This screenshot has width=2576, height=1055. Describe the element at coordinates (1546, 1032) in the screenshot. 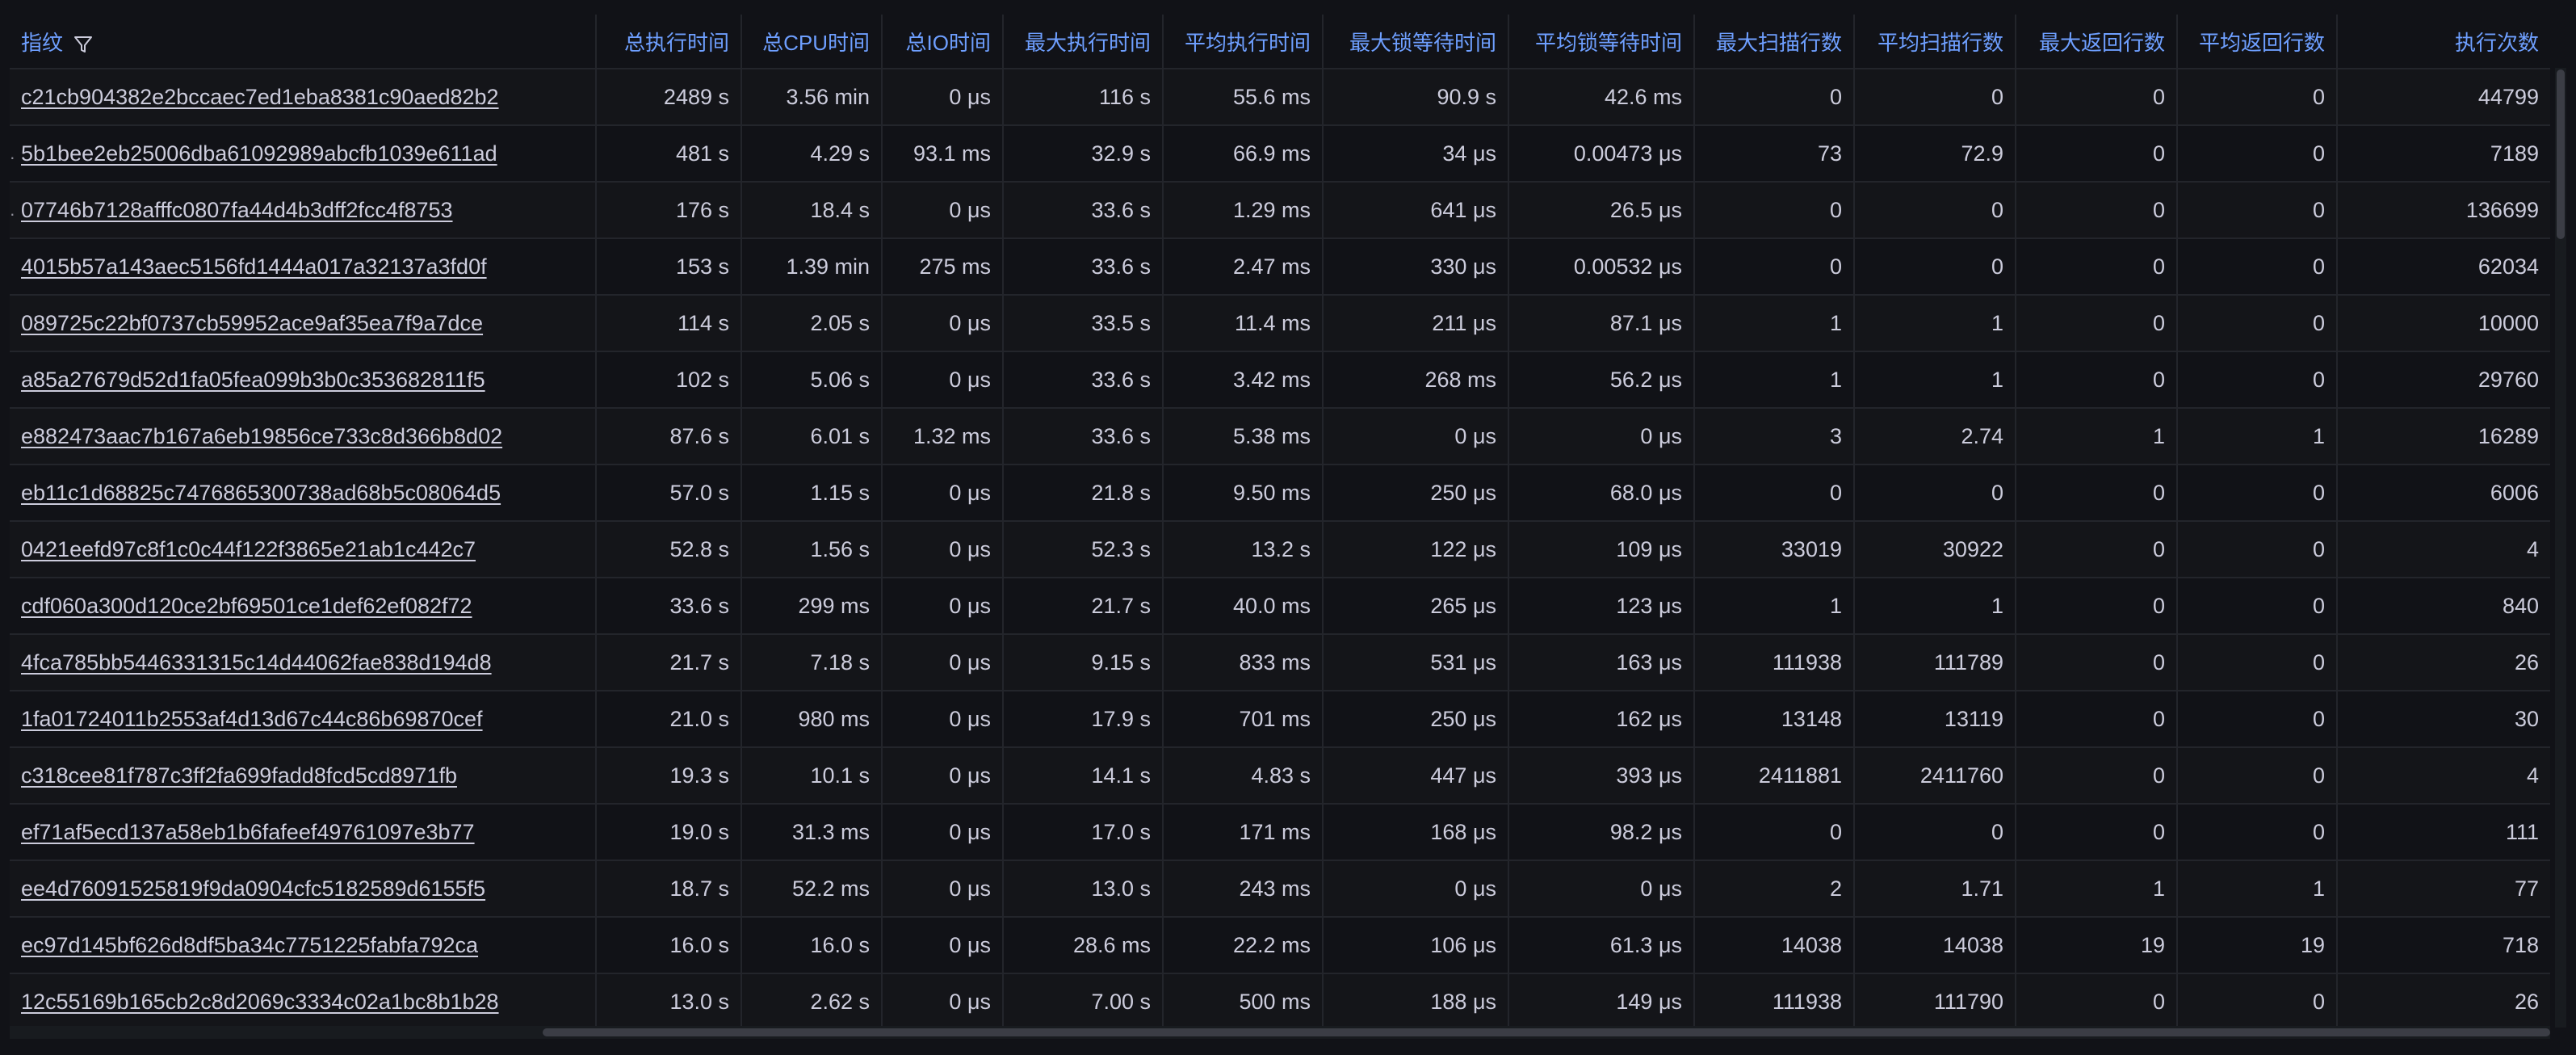

I see `horizontal-scrollbar-thumb` at that location.